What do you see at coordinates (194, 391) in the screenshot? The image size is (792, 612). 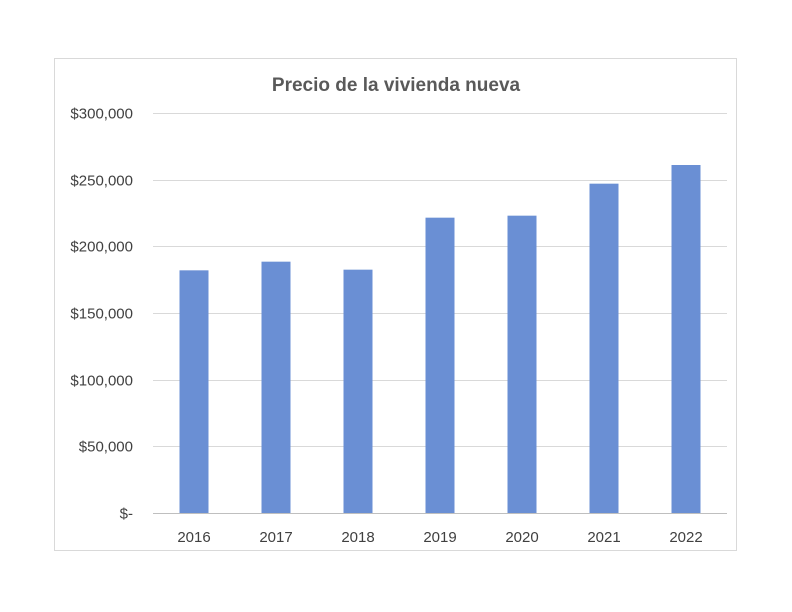 I see `bar-2016` at bounding box center [194, 391].